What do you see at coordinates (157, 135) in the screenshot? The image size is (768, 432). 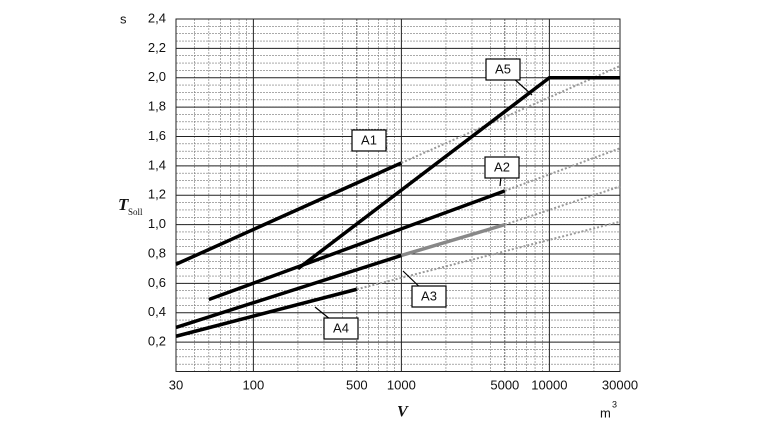 I see `y-tick-label: 1,6` at bounding box center [157, 135].